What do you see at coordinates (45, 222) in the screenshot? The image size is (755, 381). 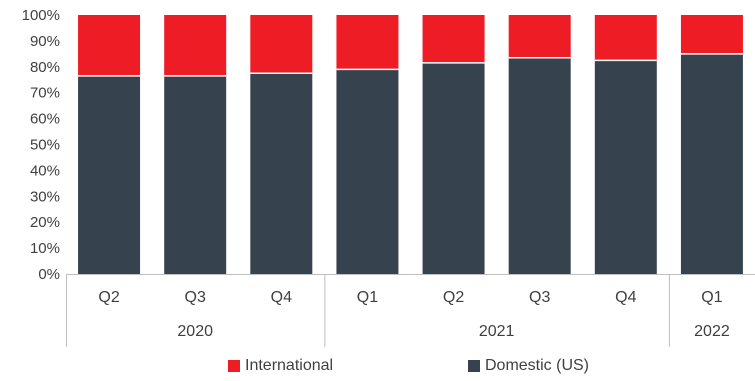 I see `y-tick-label: 20%` at bounding box center [45, 222].